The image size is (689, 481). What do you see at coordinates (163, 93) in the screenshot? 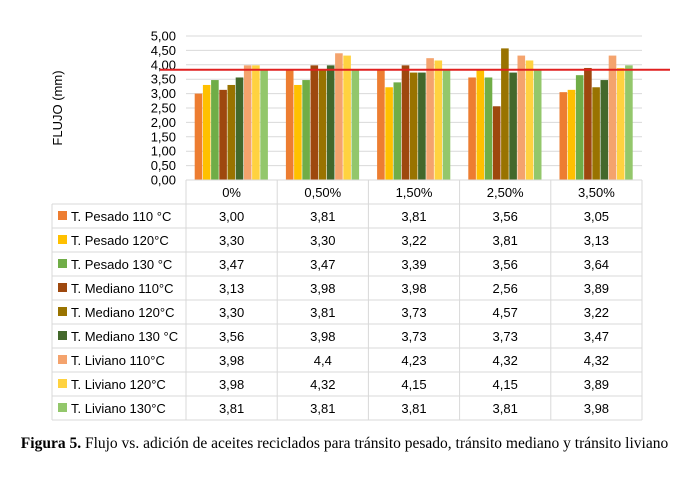
I see `y-tick-label: 3,00` at bounding box center [163, 93].